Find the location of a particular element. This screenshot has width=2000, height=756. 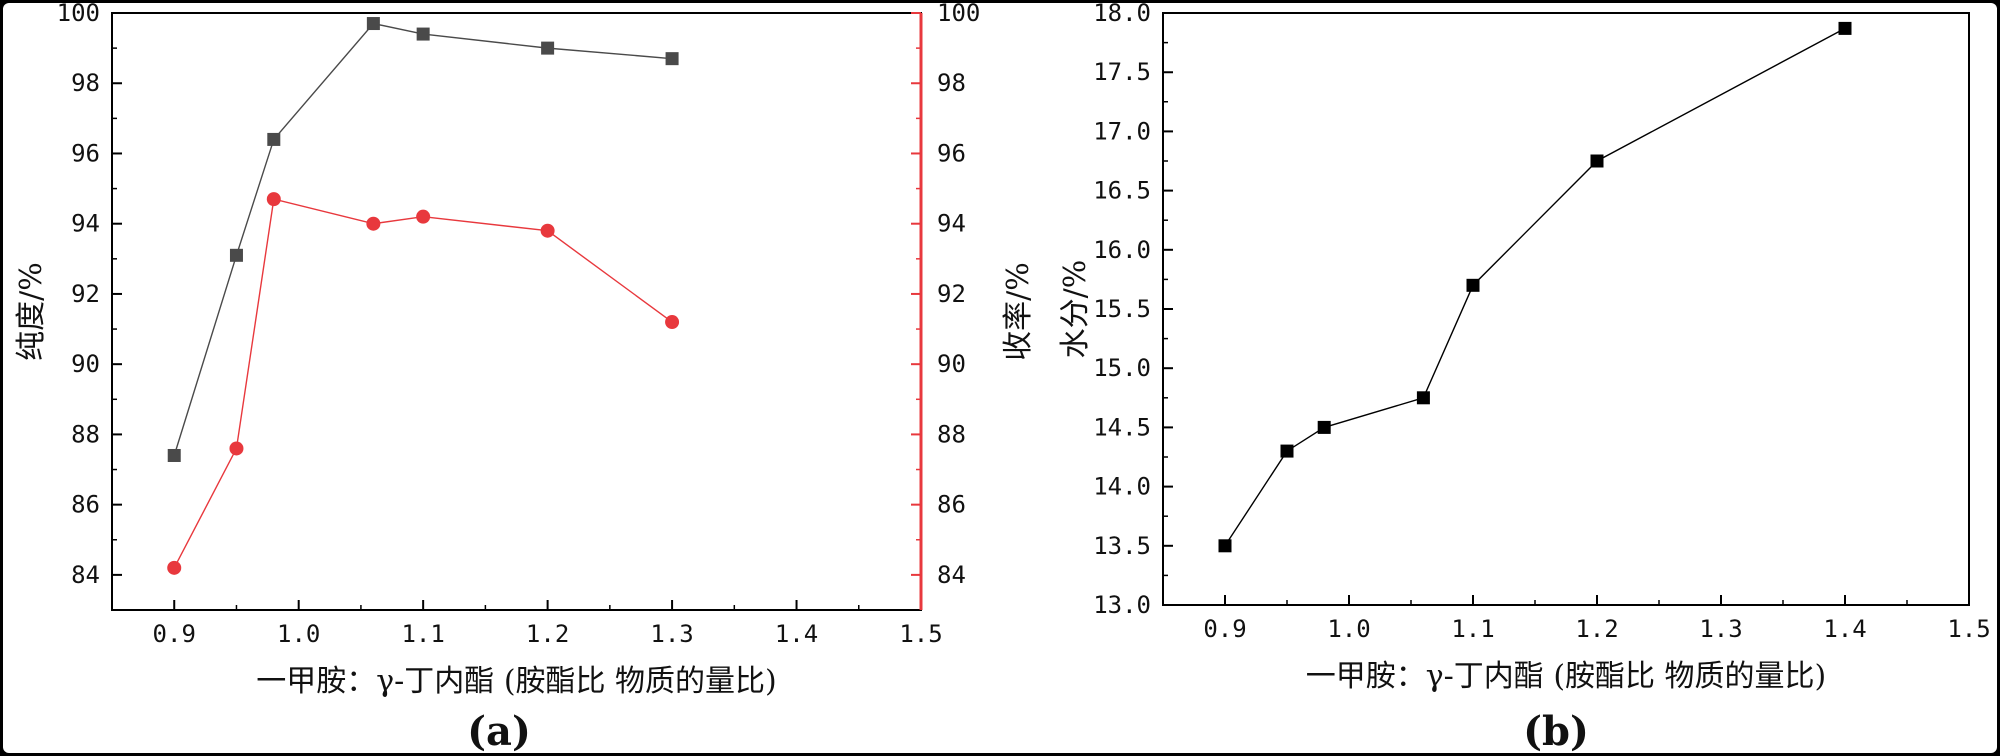

panel-b-y-tick-label: 17.5 is located at coordinates (1122, 72).